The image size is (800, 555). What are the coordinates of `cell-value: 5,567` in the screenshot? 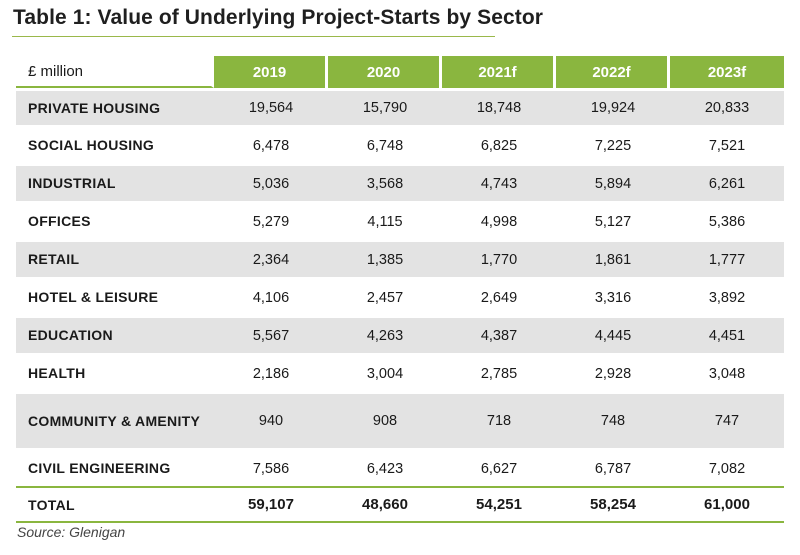 It's located at (271, 334).